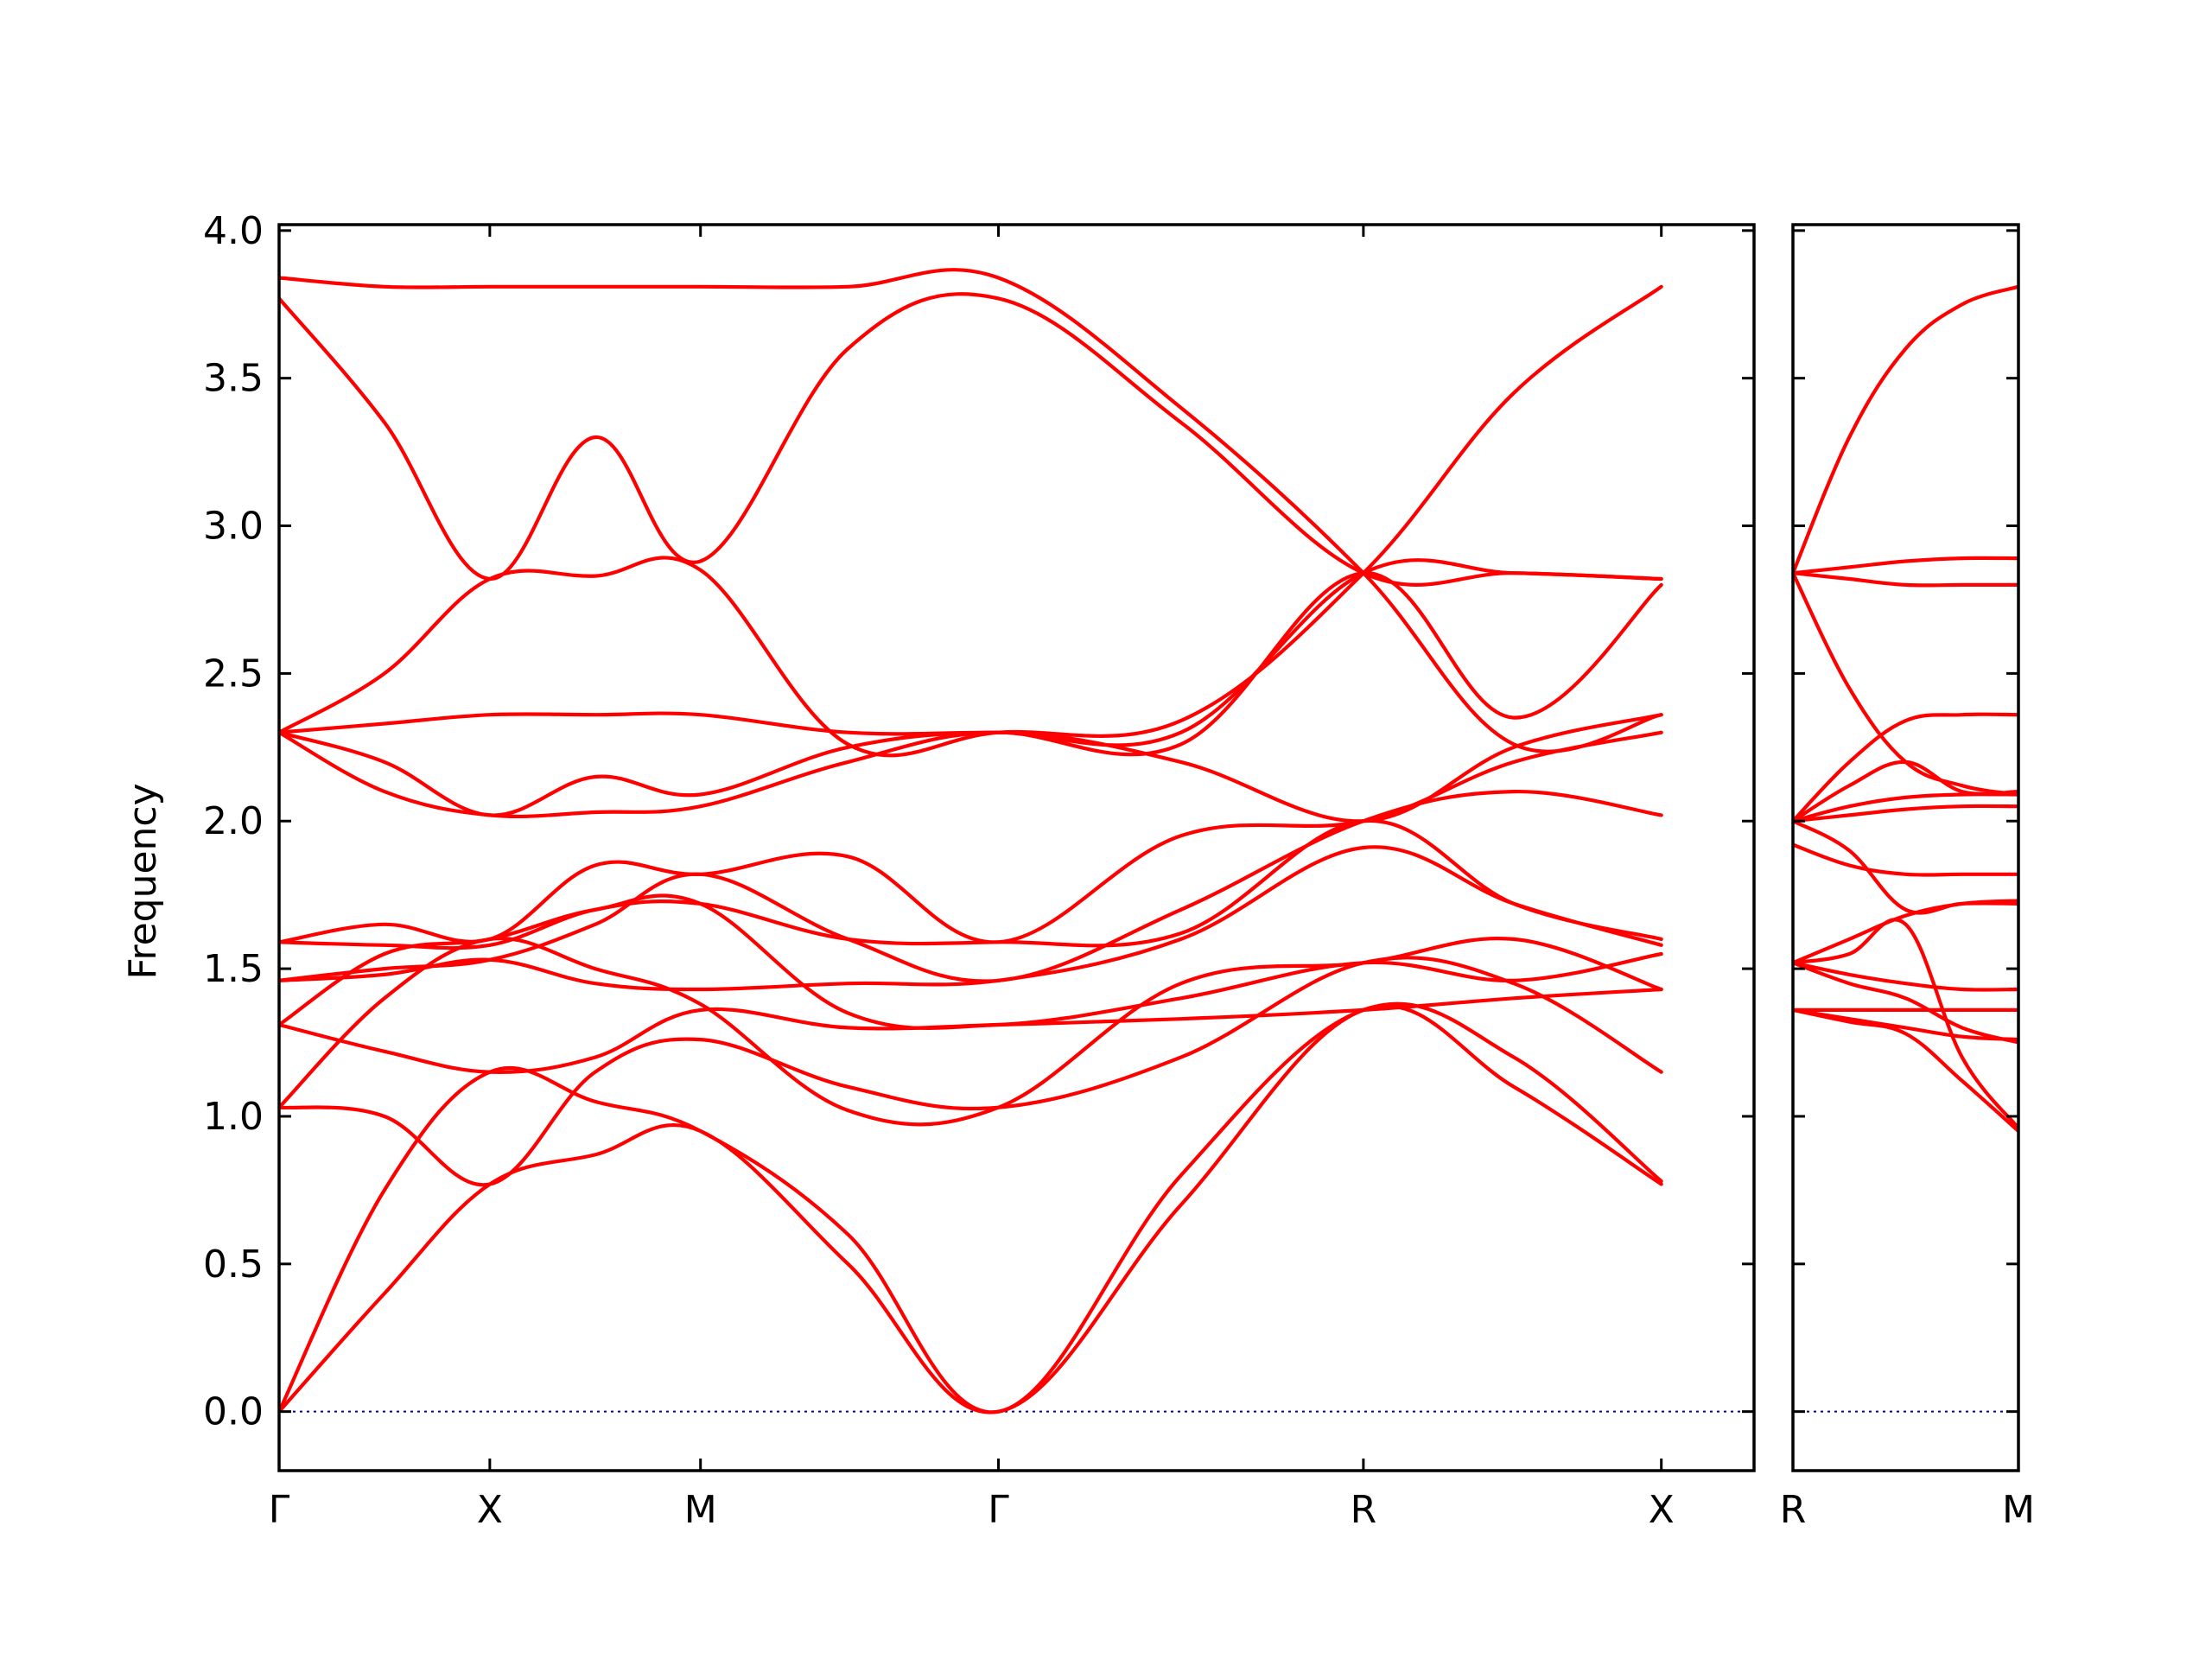  Describe the element at coordinates (233, 969) in the screenshot. I see `y-tick-label: 1.5` at that location.